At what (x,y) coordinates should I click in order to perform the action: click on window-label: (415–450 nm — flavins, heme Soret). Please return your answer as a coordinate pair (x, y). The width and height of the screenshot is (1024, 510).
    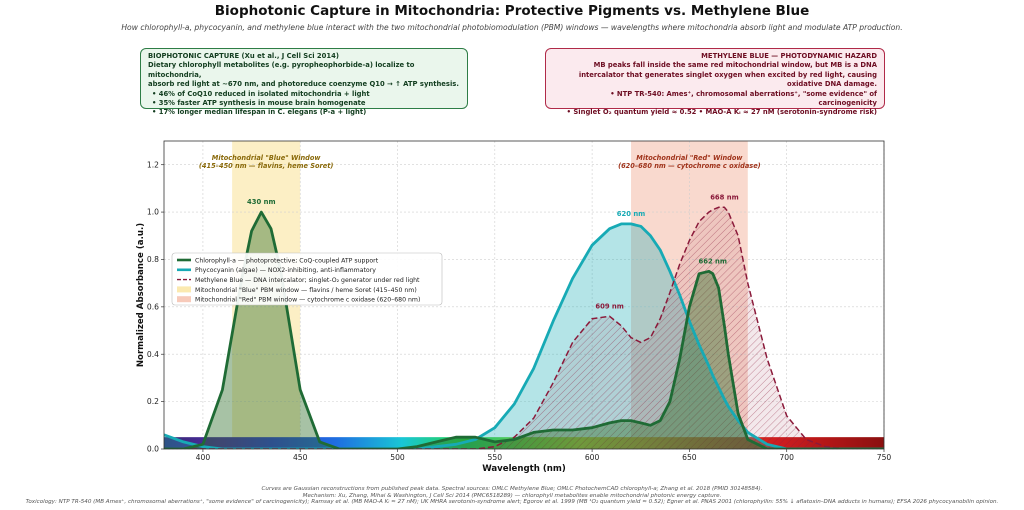
    Looking at the image, I should click on (266, 166).